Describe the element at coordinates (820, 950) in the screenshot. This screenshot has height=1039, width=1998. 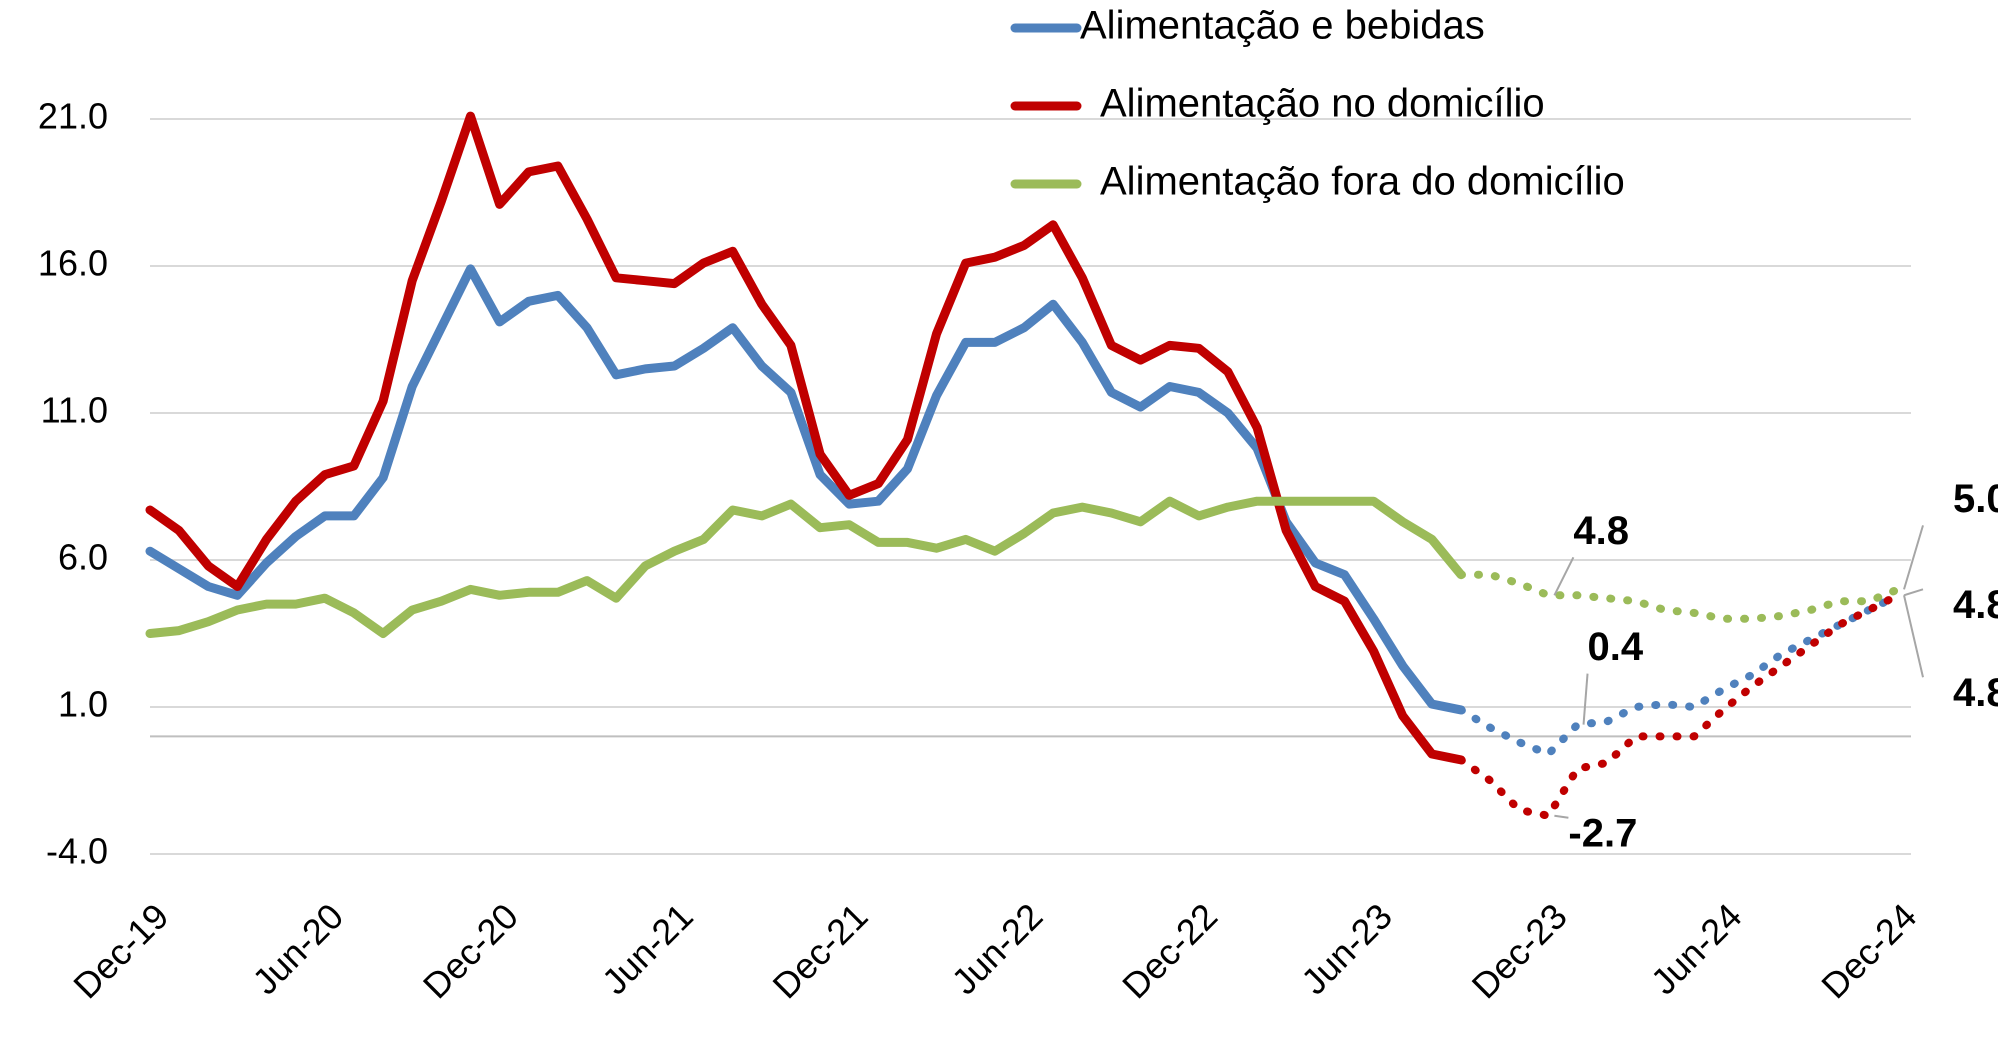
I see `x-tick-label: Dec-21` at that location.